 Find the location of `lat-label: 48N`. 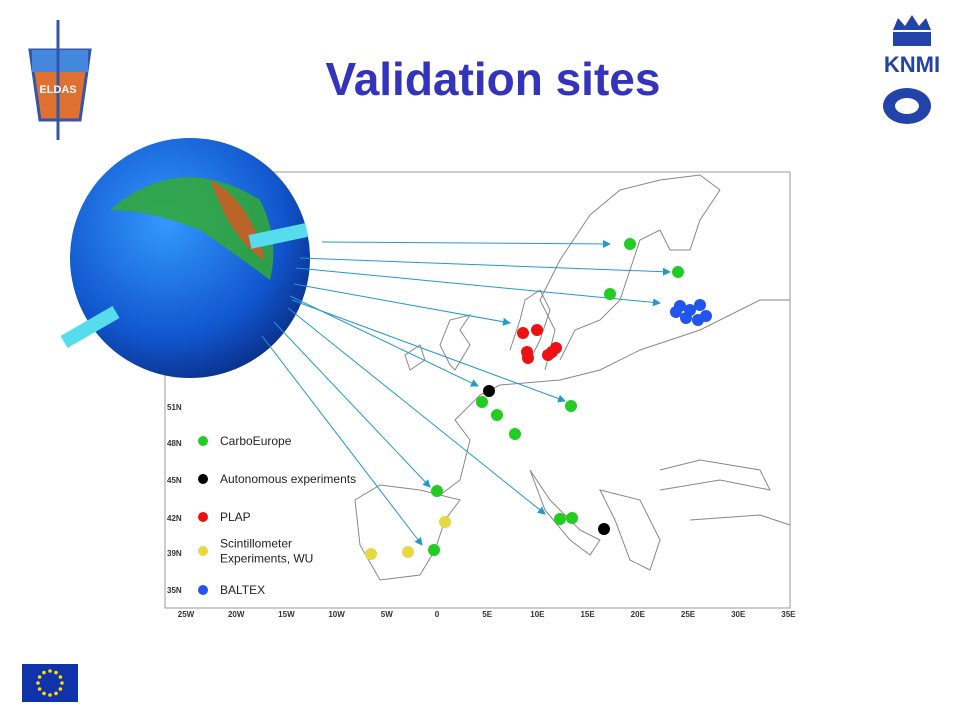

lat-label: 48N is located at coordinates (174, 443).